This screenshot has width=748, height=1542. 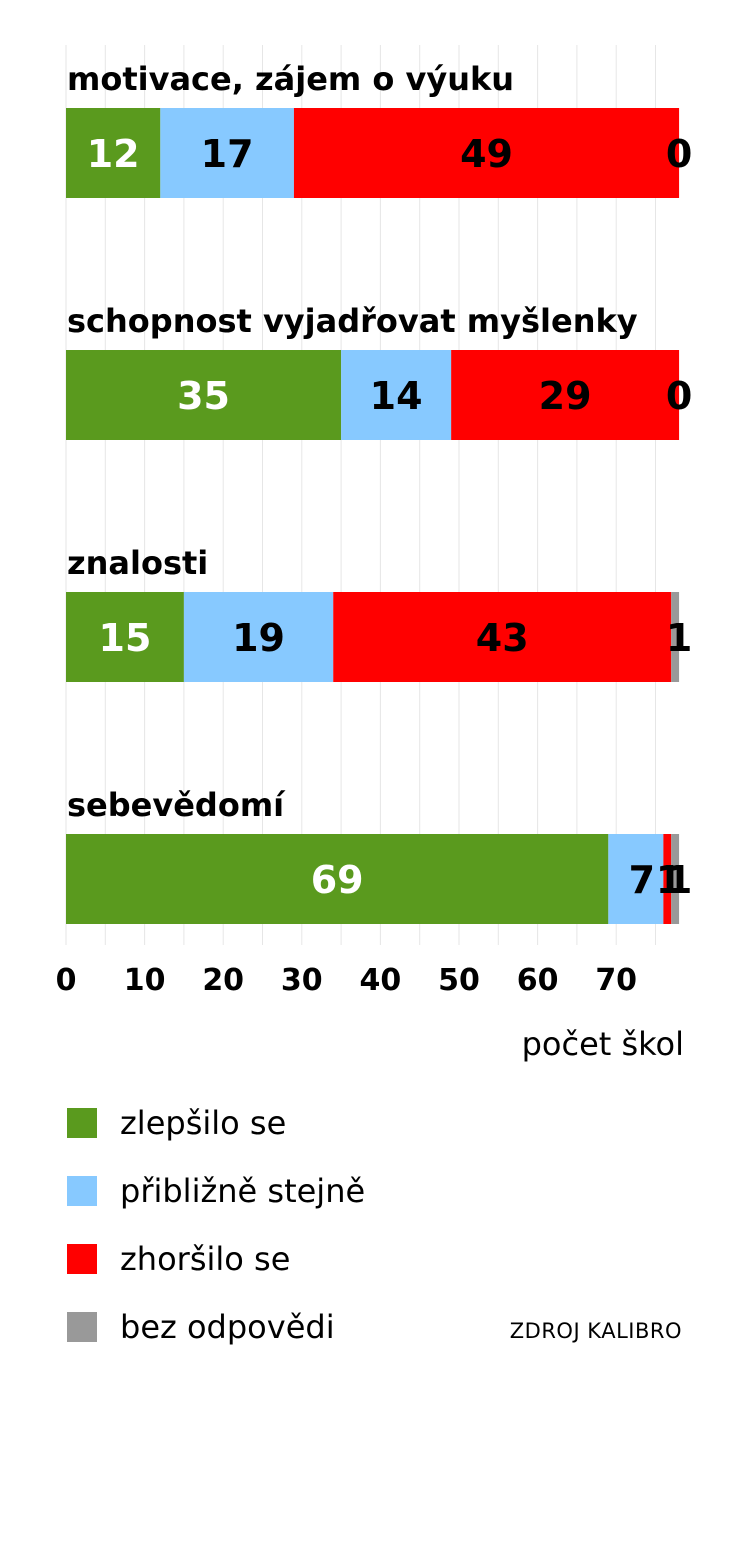 I want to click on x-tick-label: 60, so click(x=538, y=980).